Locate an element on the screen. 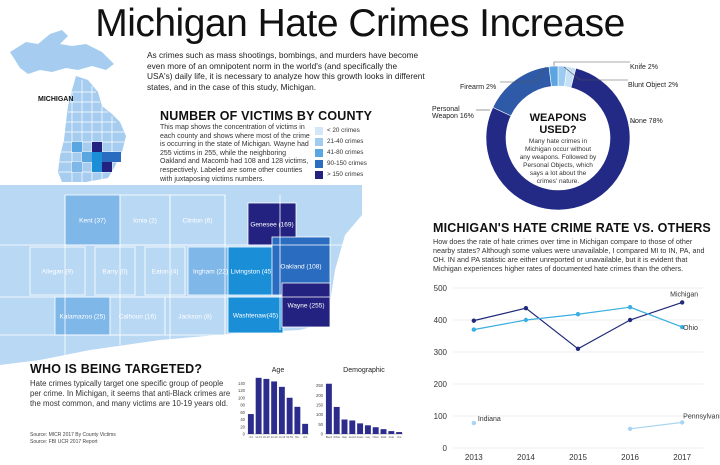  x-tick-label: Gay is located at coordinates (368, 437).